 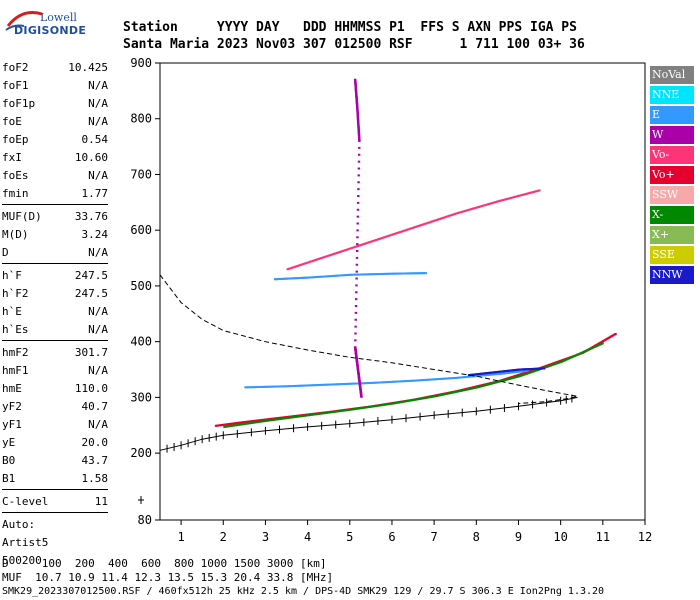 What do you see at coordinates (55, 194) in the screenshot?
I see `param-row: fmin 1.77` at bounding box center [55, 194].